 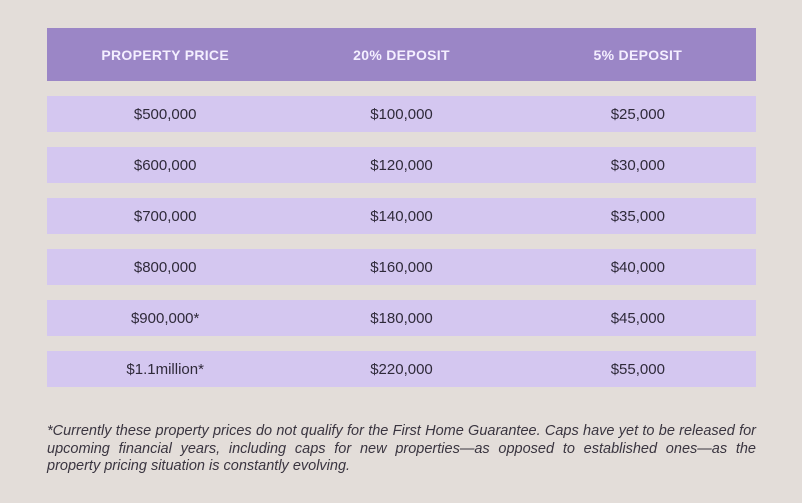 I want to click on table-header: PROPERTY PRICE 20% DEPOSIT 5% DEPOSIT, so click(x=401, y=54).